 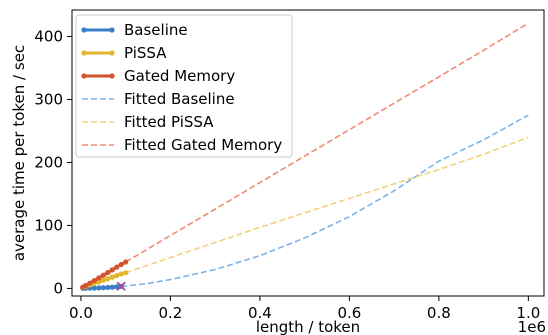 I want to click on x-tick-label: 0.2, so click(x=170, y=313).